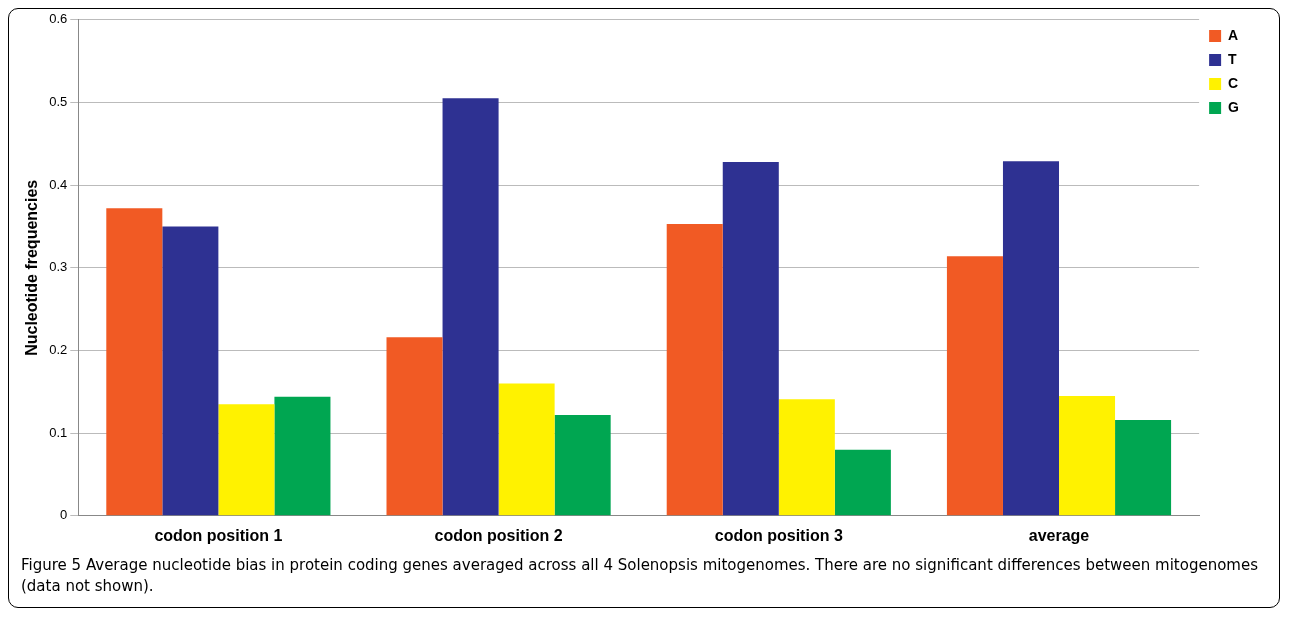 The width and height of the screenshot is (1290, 634). What do you see at coordinates (32, 267) in the screenshot?
I see `y-axis-title: Nucleotide frequencies` at bounding box center [32, 267].